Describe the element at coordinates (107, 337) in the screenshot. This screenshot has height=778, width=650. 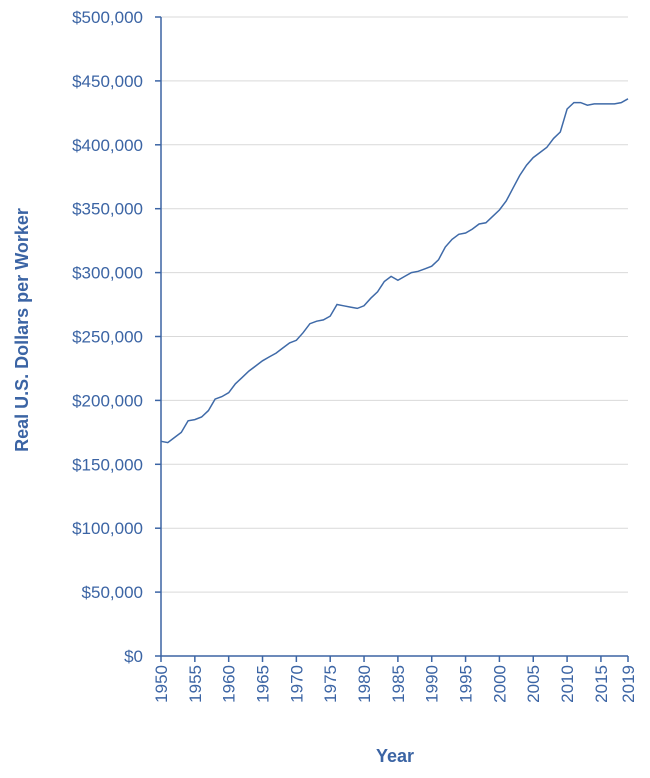
I see `y-tick-label: $250,000` at that location.